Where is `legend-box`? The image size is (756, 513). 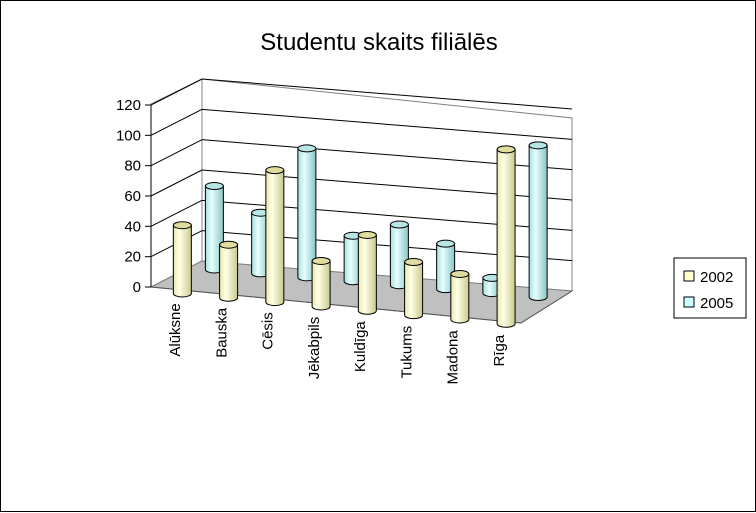 legend-box is located at coordinates (710, 288).